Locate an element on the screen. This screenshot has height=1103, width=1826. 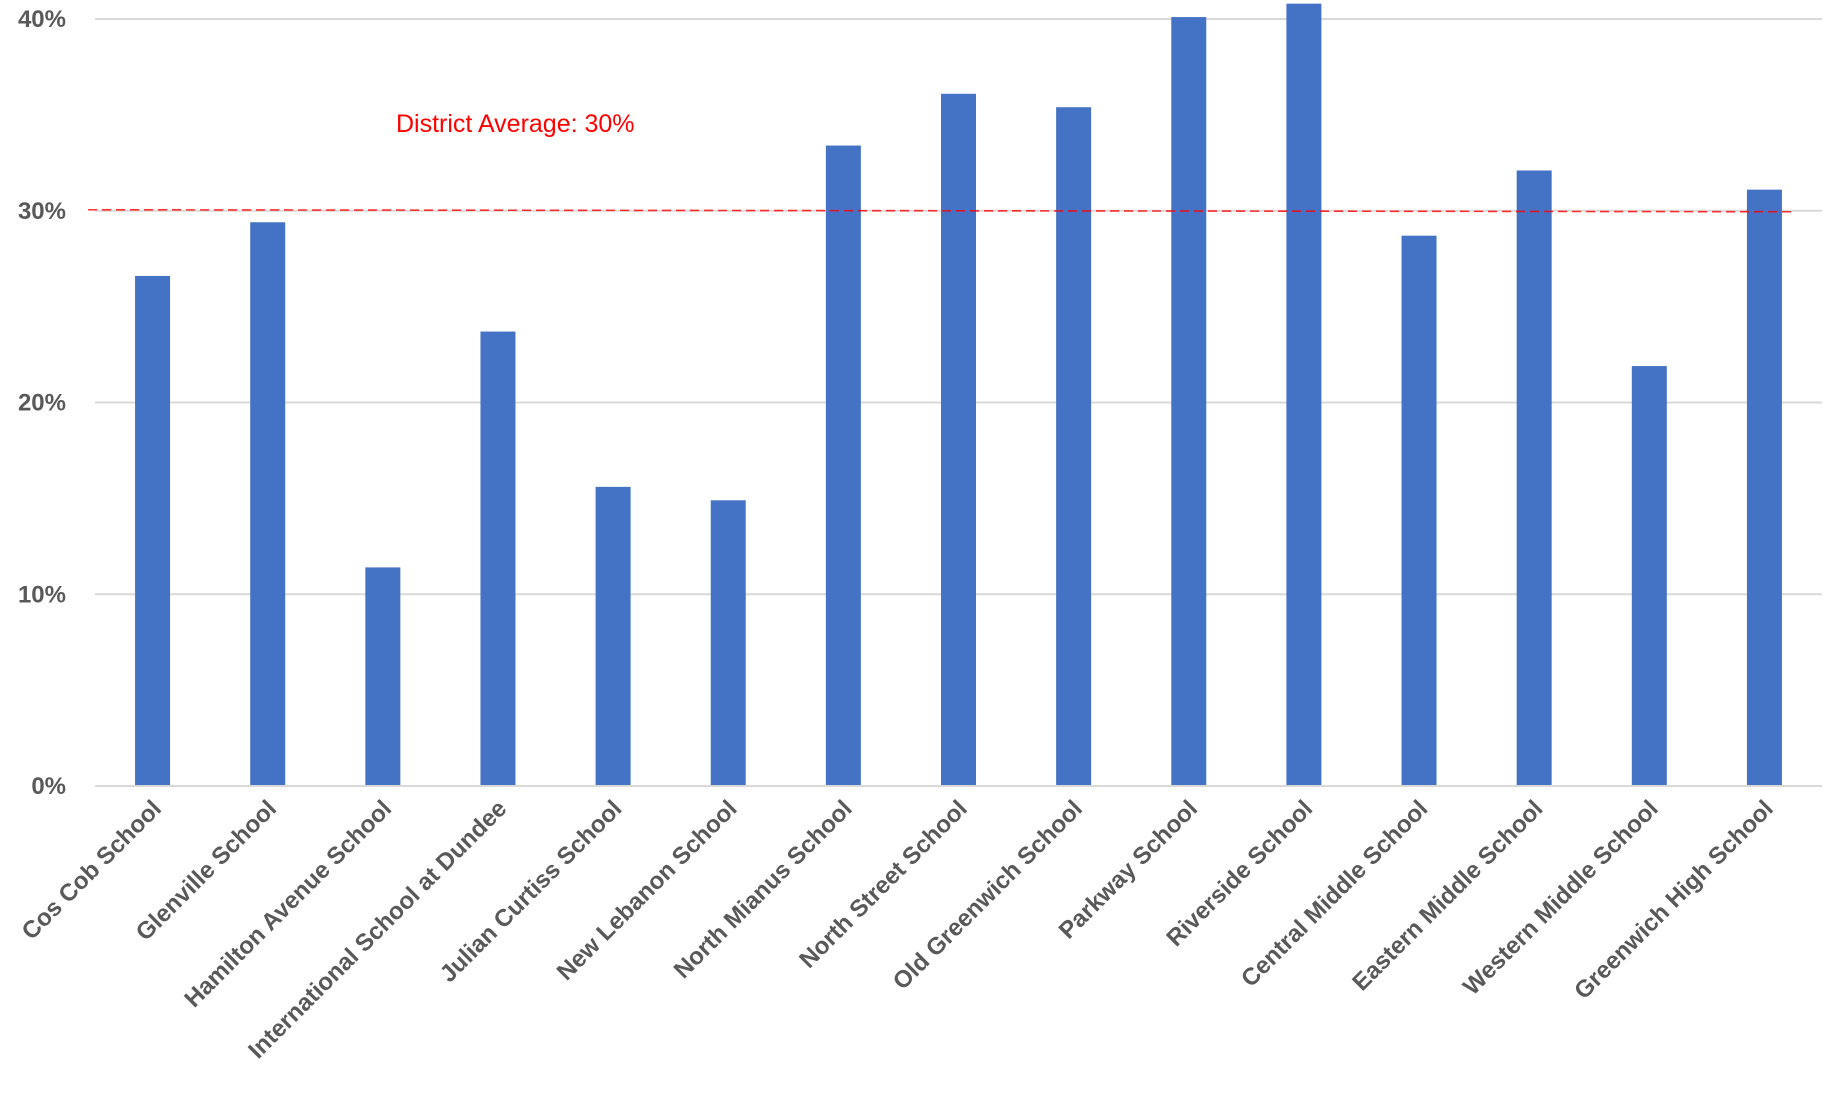
y-tick-label-10: 10% is located at coordinates (42, 594).